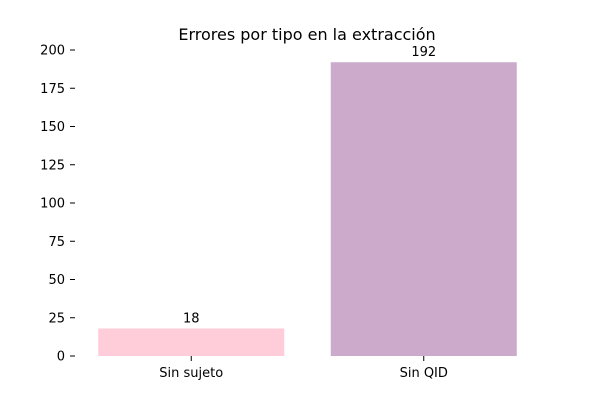  What do you see at coordinates (56, 318) in the screenshot?
I see `y-tick-label: 25` at bounding box center [56, 318].